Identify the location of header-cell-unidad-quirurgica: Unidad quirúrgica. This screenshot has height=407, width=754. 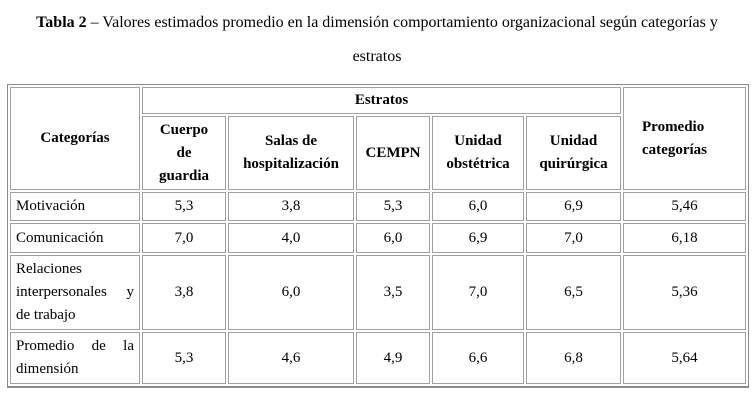
(574, 153).